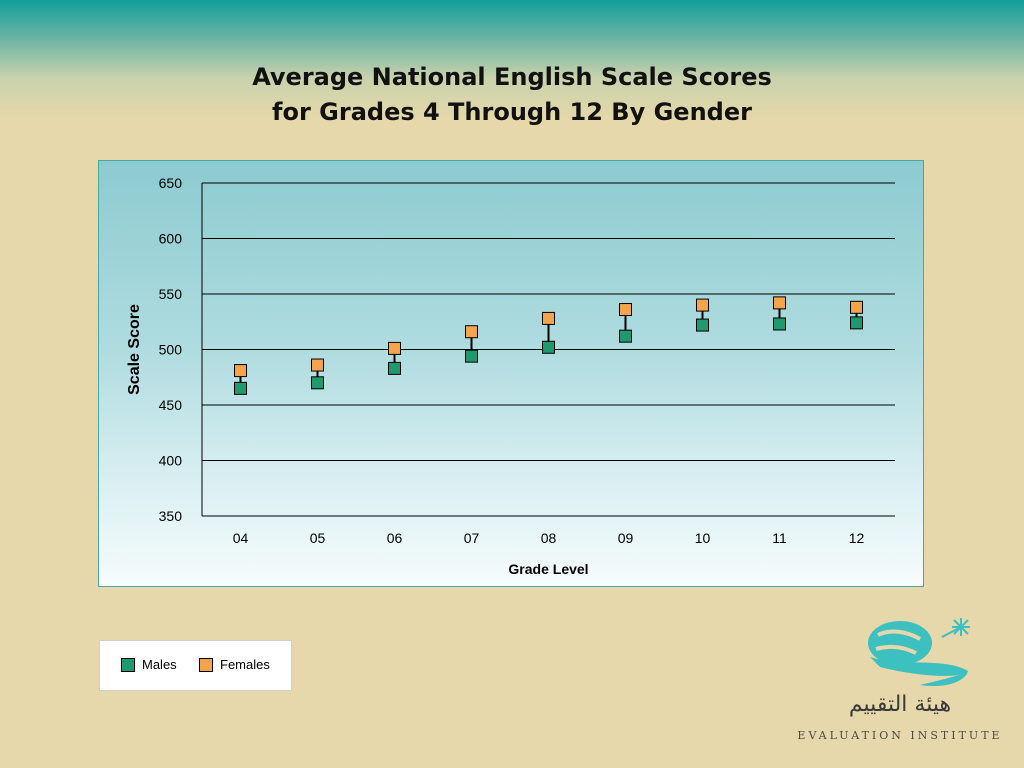 The height and width of the screenshot is (768, 1024). I want to click on legend-item-males: Males, so click(149, 664).